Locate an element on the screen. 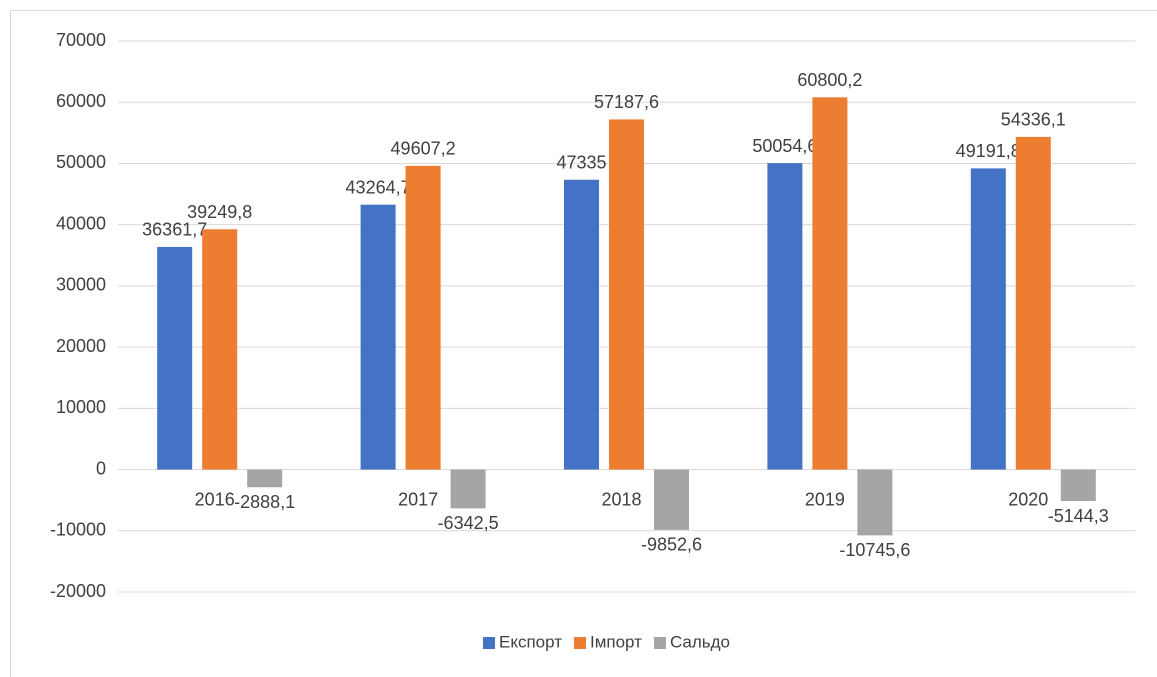 The image size is (1157, 677). data-label: 54336,1 is located at coordinates (1033, 120).